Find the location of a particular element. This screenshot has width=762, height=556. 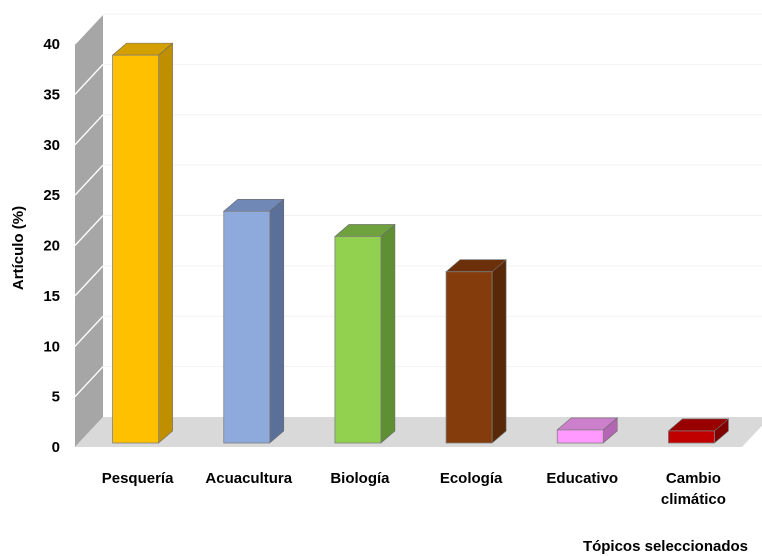

x-tick-label: Educativo is located at coordinates (582, 478).